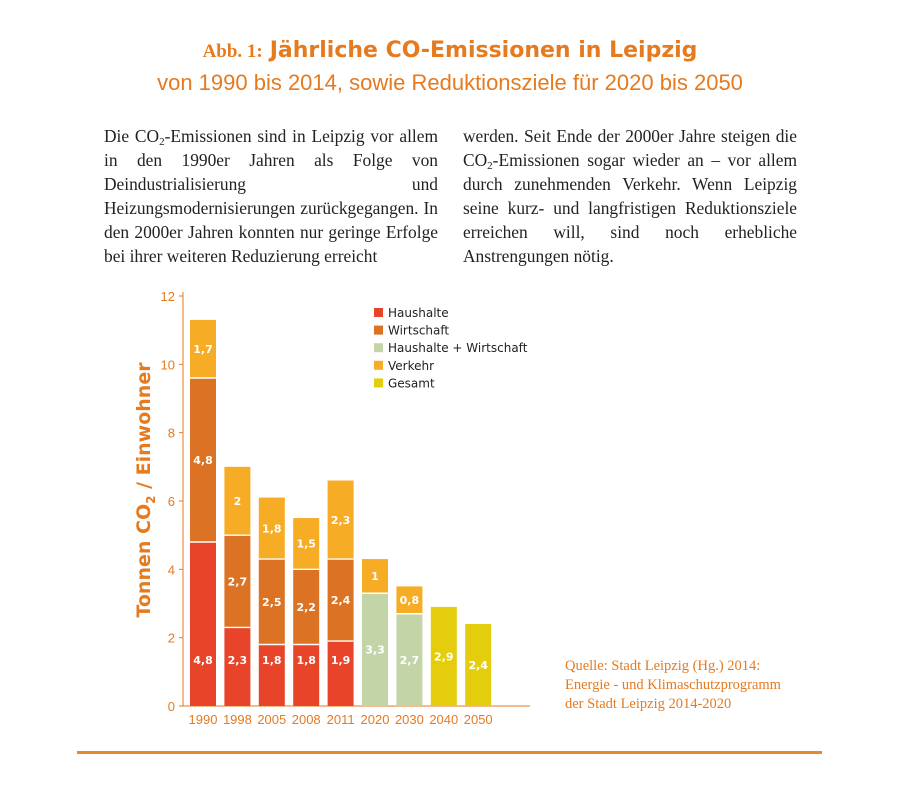 This screenshot has width=900, height=787. What do you see at coordinates (341, 660) in the screenshot?
I see `bar-value-label: 1,9` at bounding box center [341, 660].